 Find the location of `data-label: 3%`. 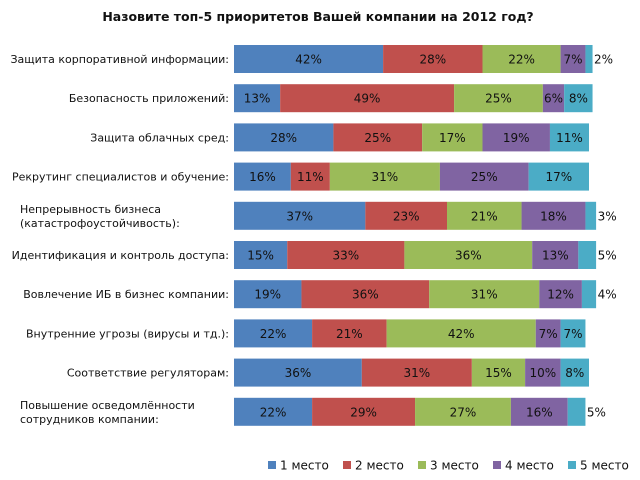

data-label: 3% is located at coordinates (607, 216).